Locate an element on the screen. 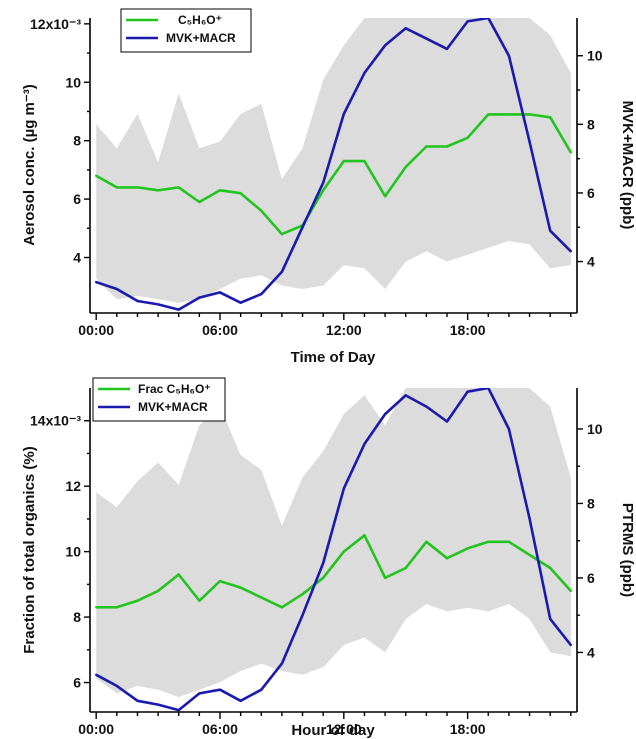 This screenshot has width=636, height=739. legend-label-series-1: Frac C₅H₆O⁺ is located at coordinates (174, 389).